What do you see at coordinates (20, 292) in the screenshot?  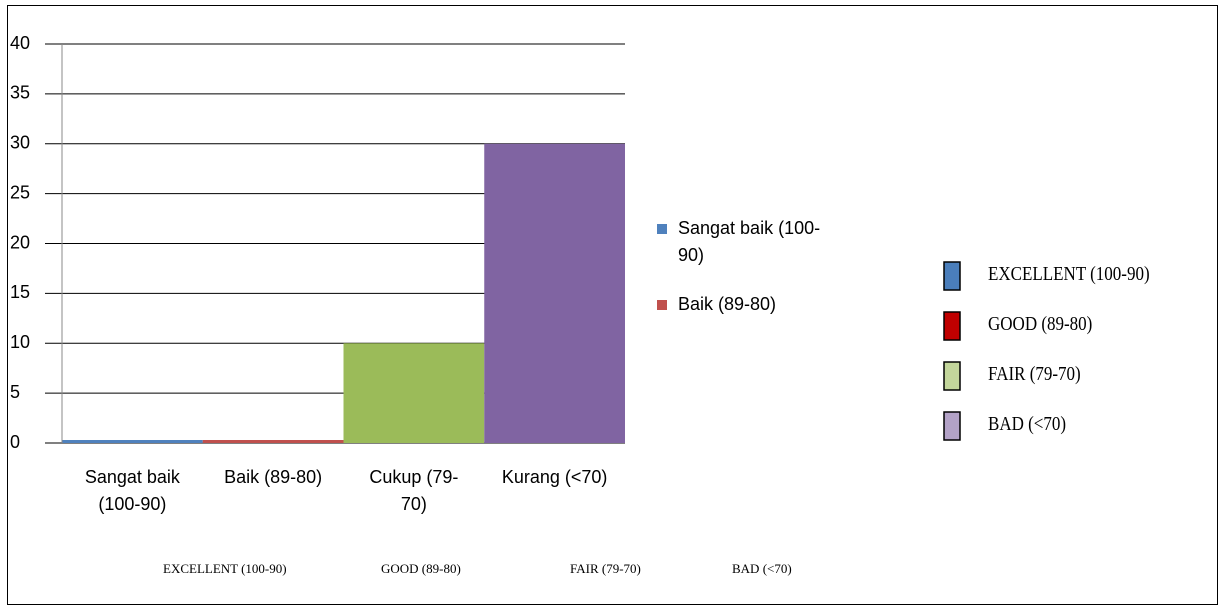 I see `y-tick-label: 15` at bounding box center [20, 292].